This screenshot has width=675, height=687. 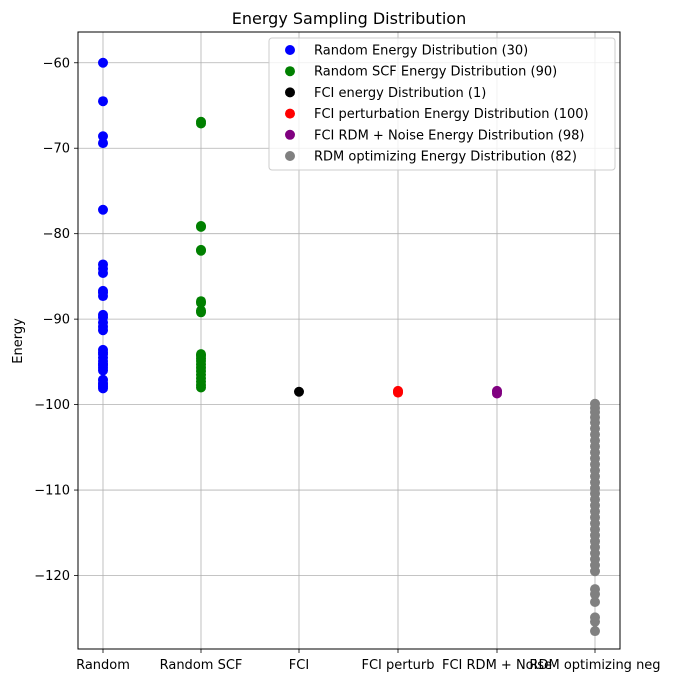 What do you see at coordinates (421, 51) in the screenshot?
I see `legend-label: Random Energy Distribution (30)` at bounding box center [421, 51].